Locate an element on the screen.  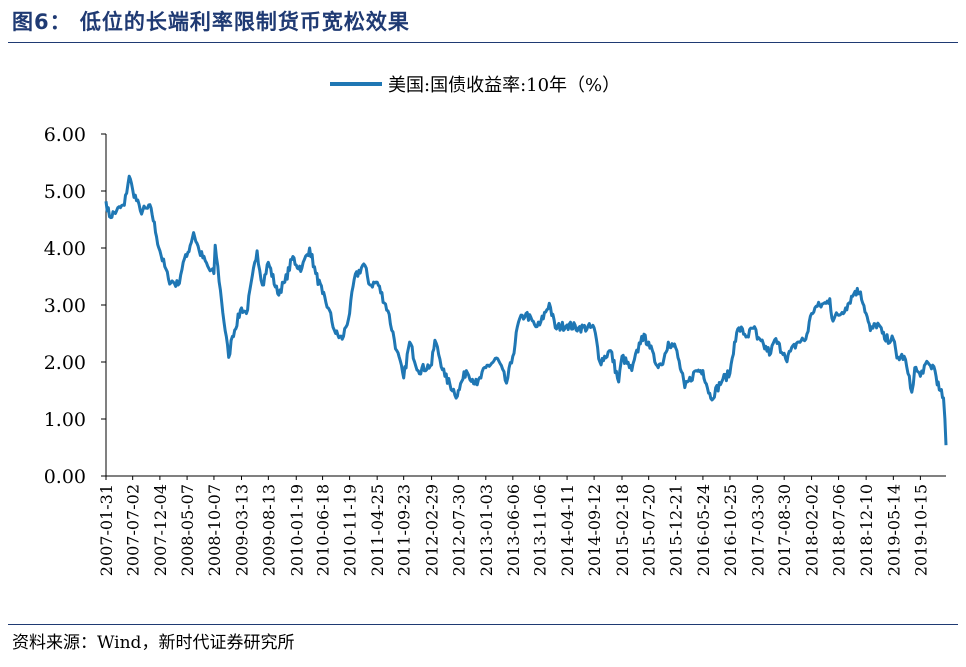
y-tick-label: 4.00 is located at coordinates (65, 249).